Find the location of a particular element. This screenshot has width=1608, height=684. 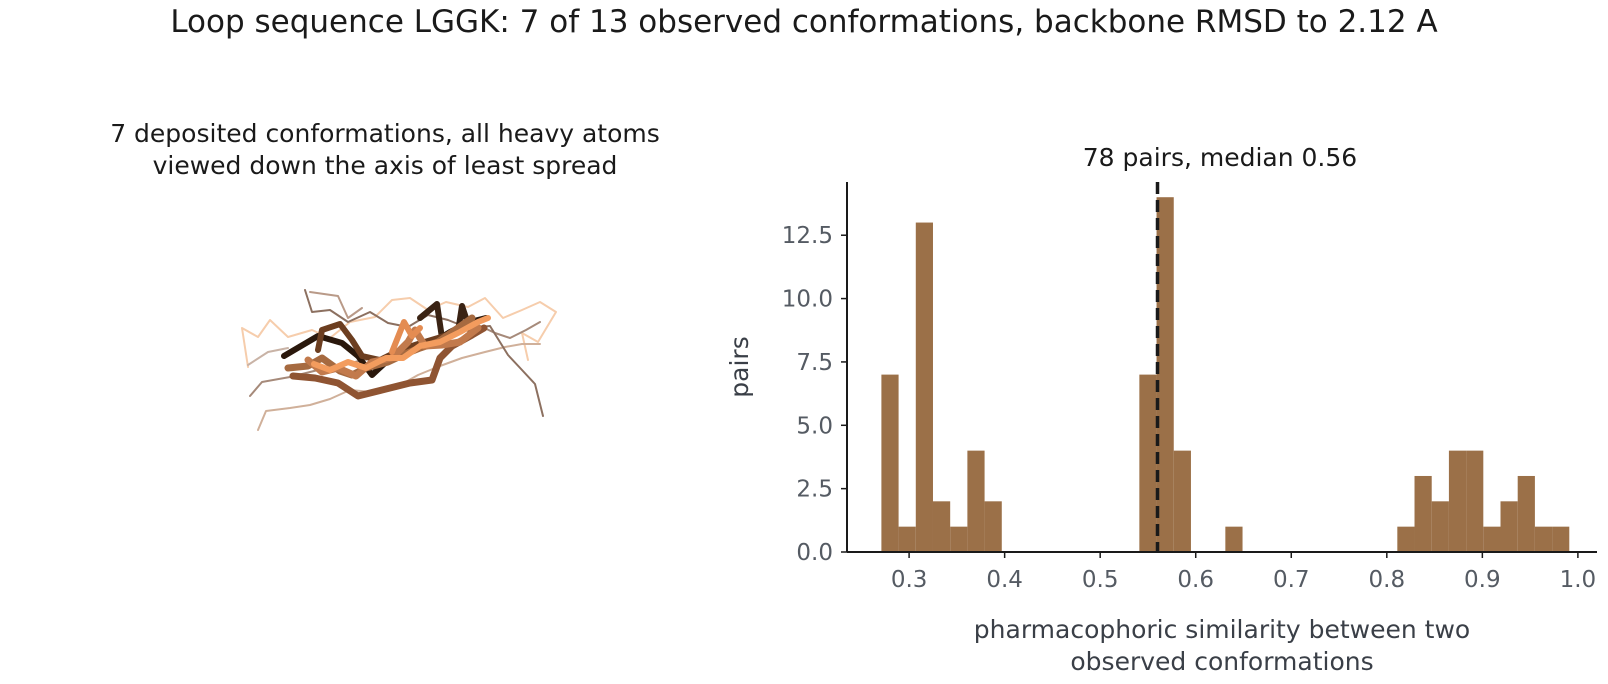

histogram-title: 78 pairs, median 0.56 is located at coordinates (1220, 157).